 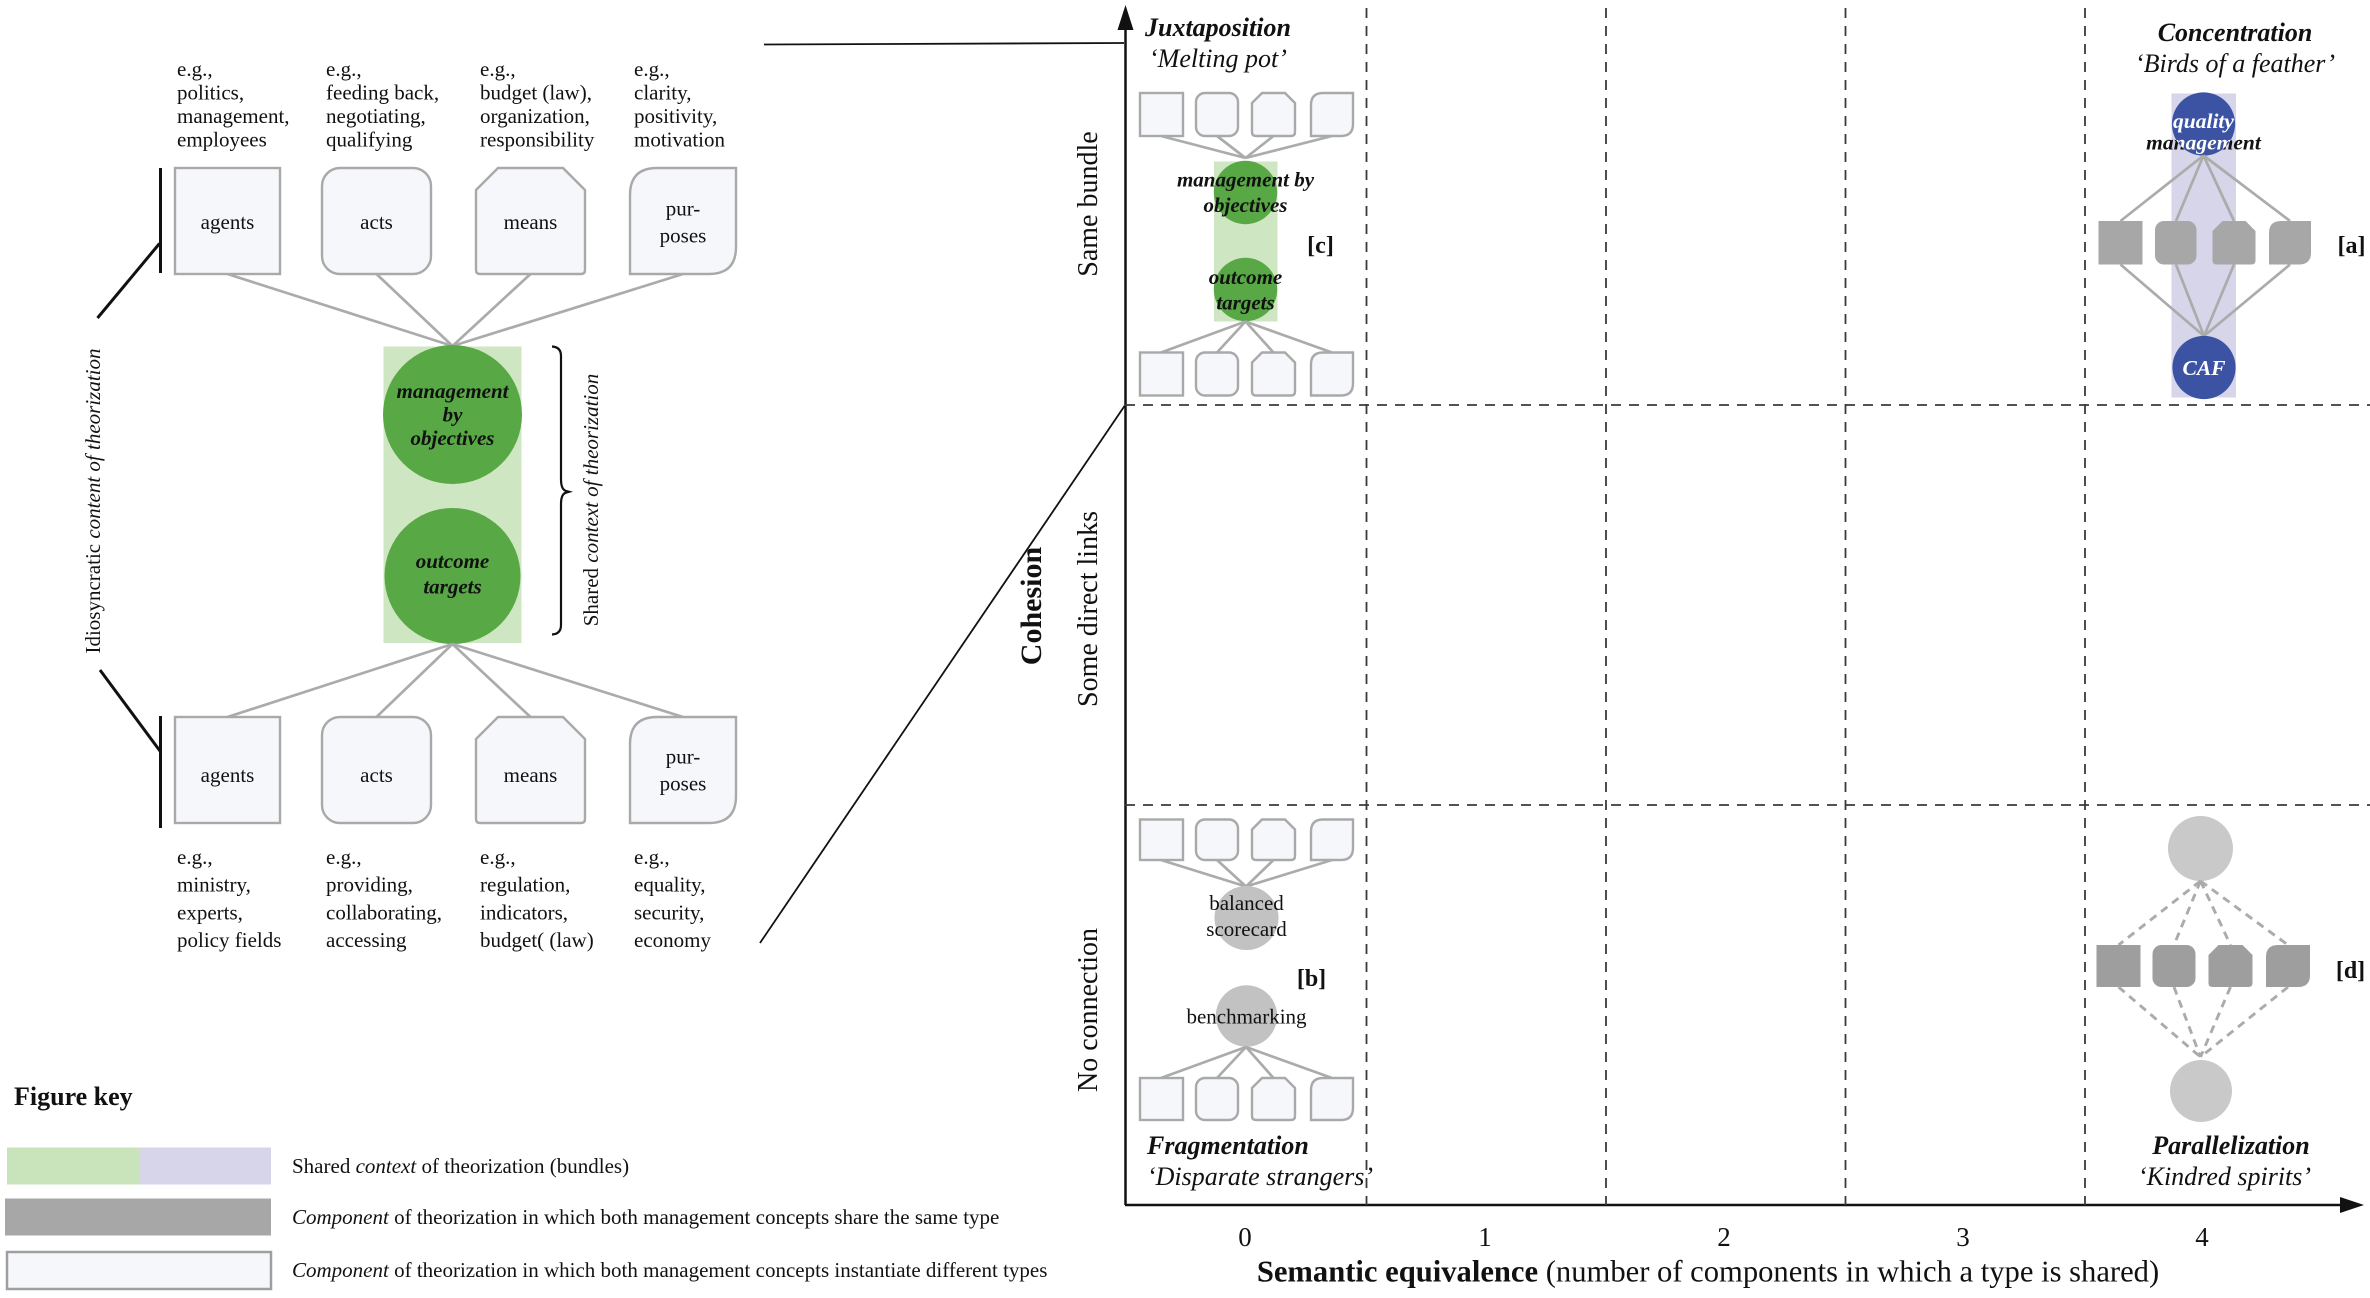 What do you see at coordinates (525, 885) in the screenshot?
I see `svg-text: regulation,` at bounding box center [525, 885].